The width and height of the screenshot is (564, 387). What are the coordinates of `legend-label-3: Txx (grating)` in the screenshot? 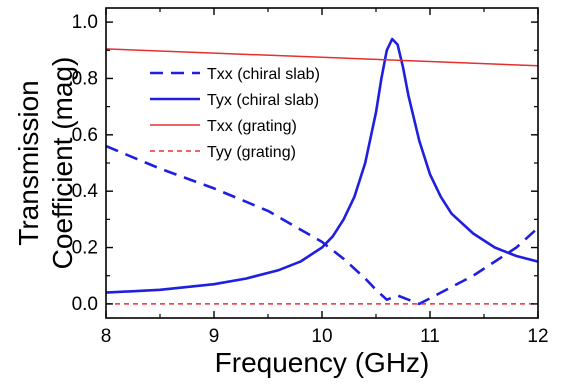 It's located at (252, 126).